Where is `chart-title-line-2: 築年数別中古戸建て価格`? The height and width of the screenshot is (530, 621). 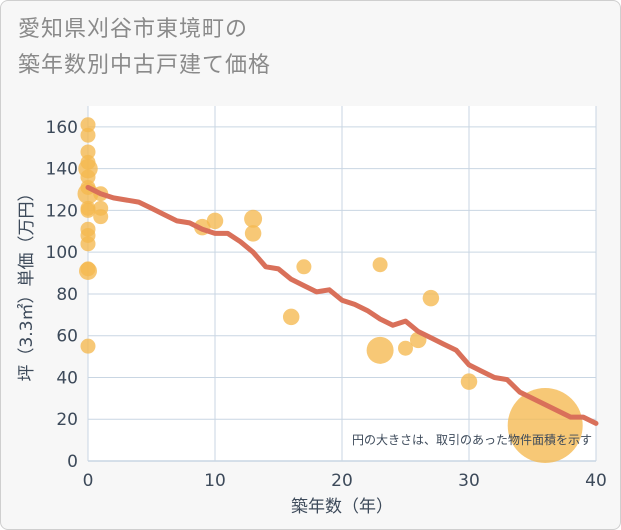 chart-title-line-2: 築年数別中古戸建て価格 is located at coordinates (145, 65).